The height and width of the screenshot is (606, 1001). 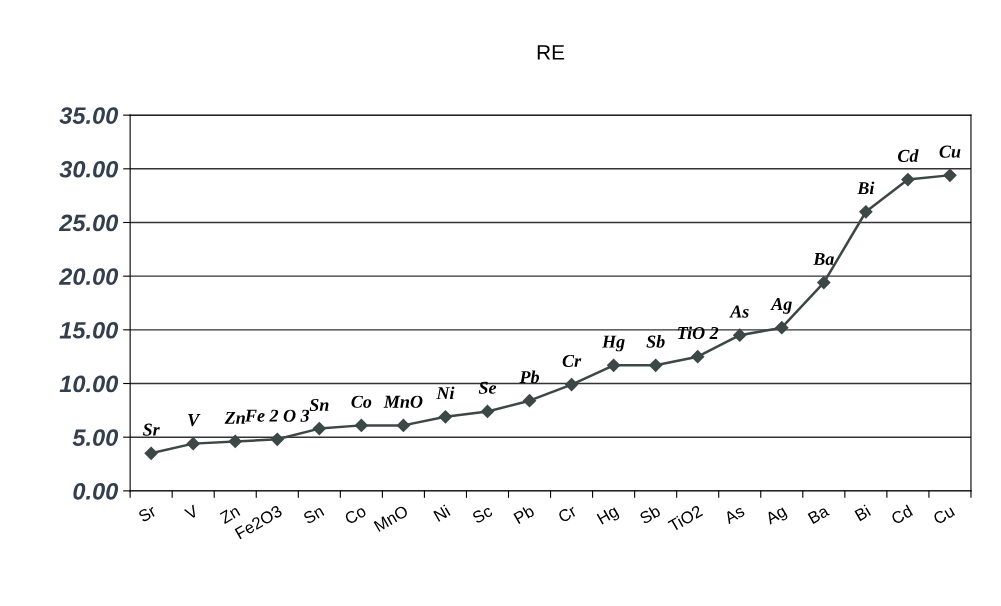 What do you see at coordinates (361, 401) in the screenshot?
I see `annotation: Co` at bounding box center [361, 401].